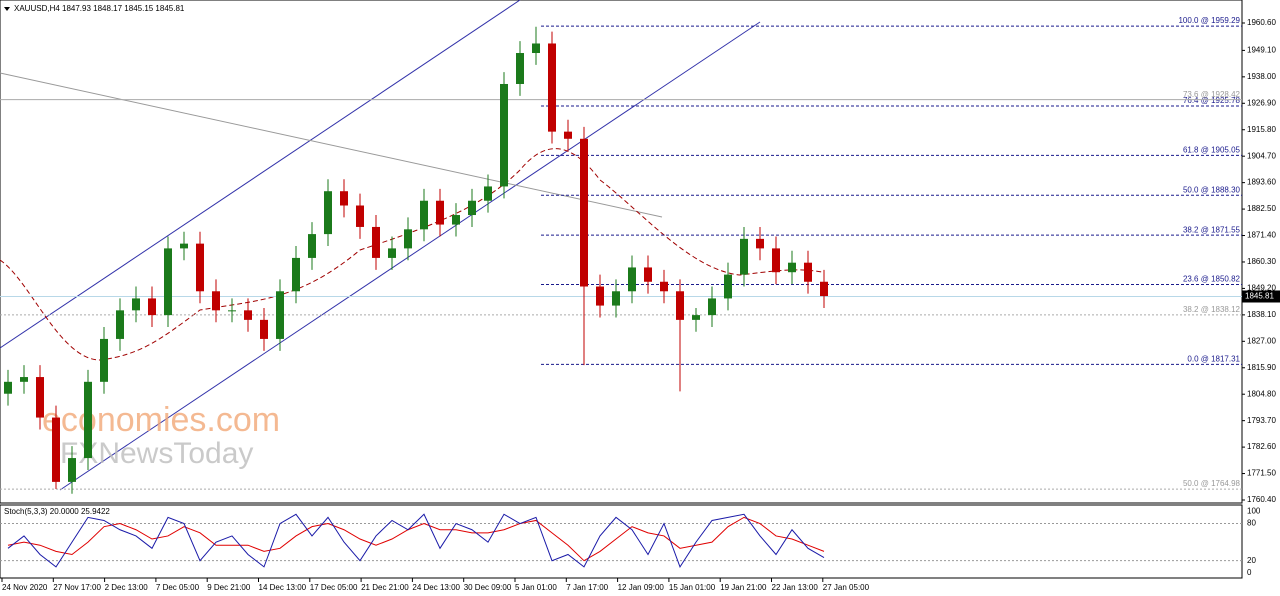  What do you see at coordinates (846, 587) in the screenshot?
I see `x-tick-label: 27 Jan 05:00` at bounding box center [846, 587].